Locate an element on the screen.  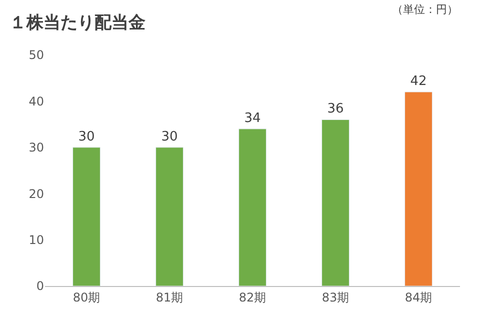
y-tick-label: 20 is located at coordinates (36, 193).